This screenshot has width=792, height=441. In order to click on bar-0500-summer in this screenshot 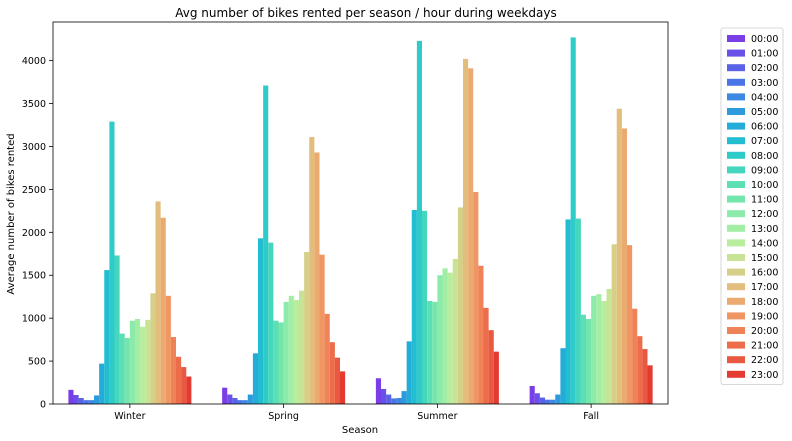, I will do `click(404, 397)`.